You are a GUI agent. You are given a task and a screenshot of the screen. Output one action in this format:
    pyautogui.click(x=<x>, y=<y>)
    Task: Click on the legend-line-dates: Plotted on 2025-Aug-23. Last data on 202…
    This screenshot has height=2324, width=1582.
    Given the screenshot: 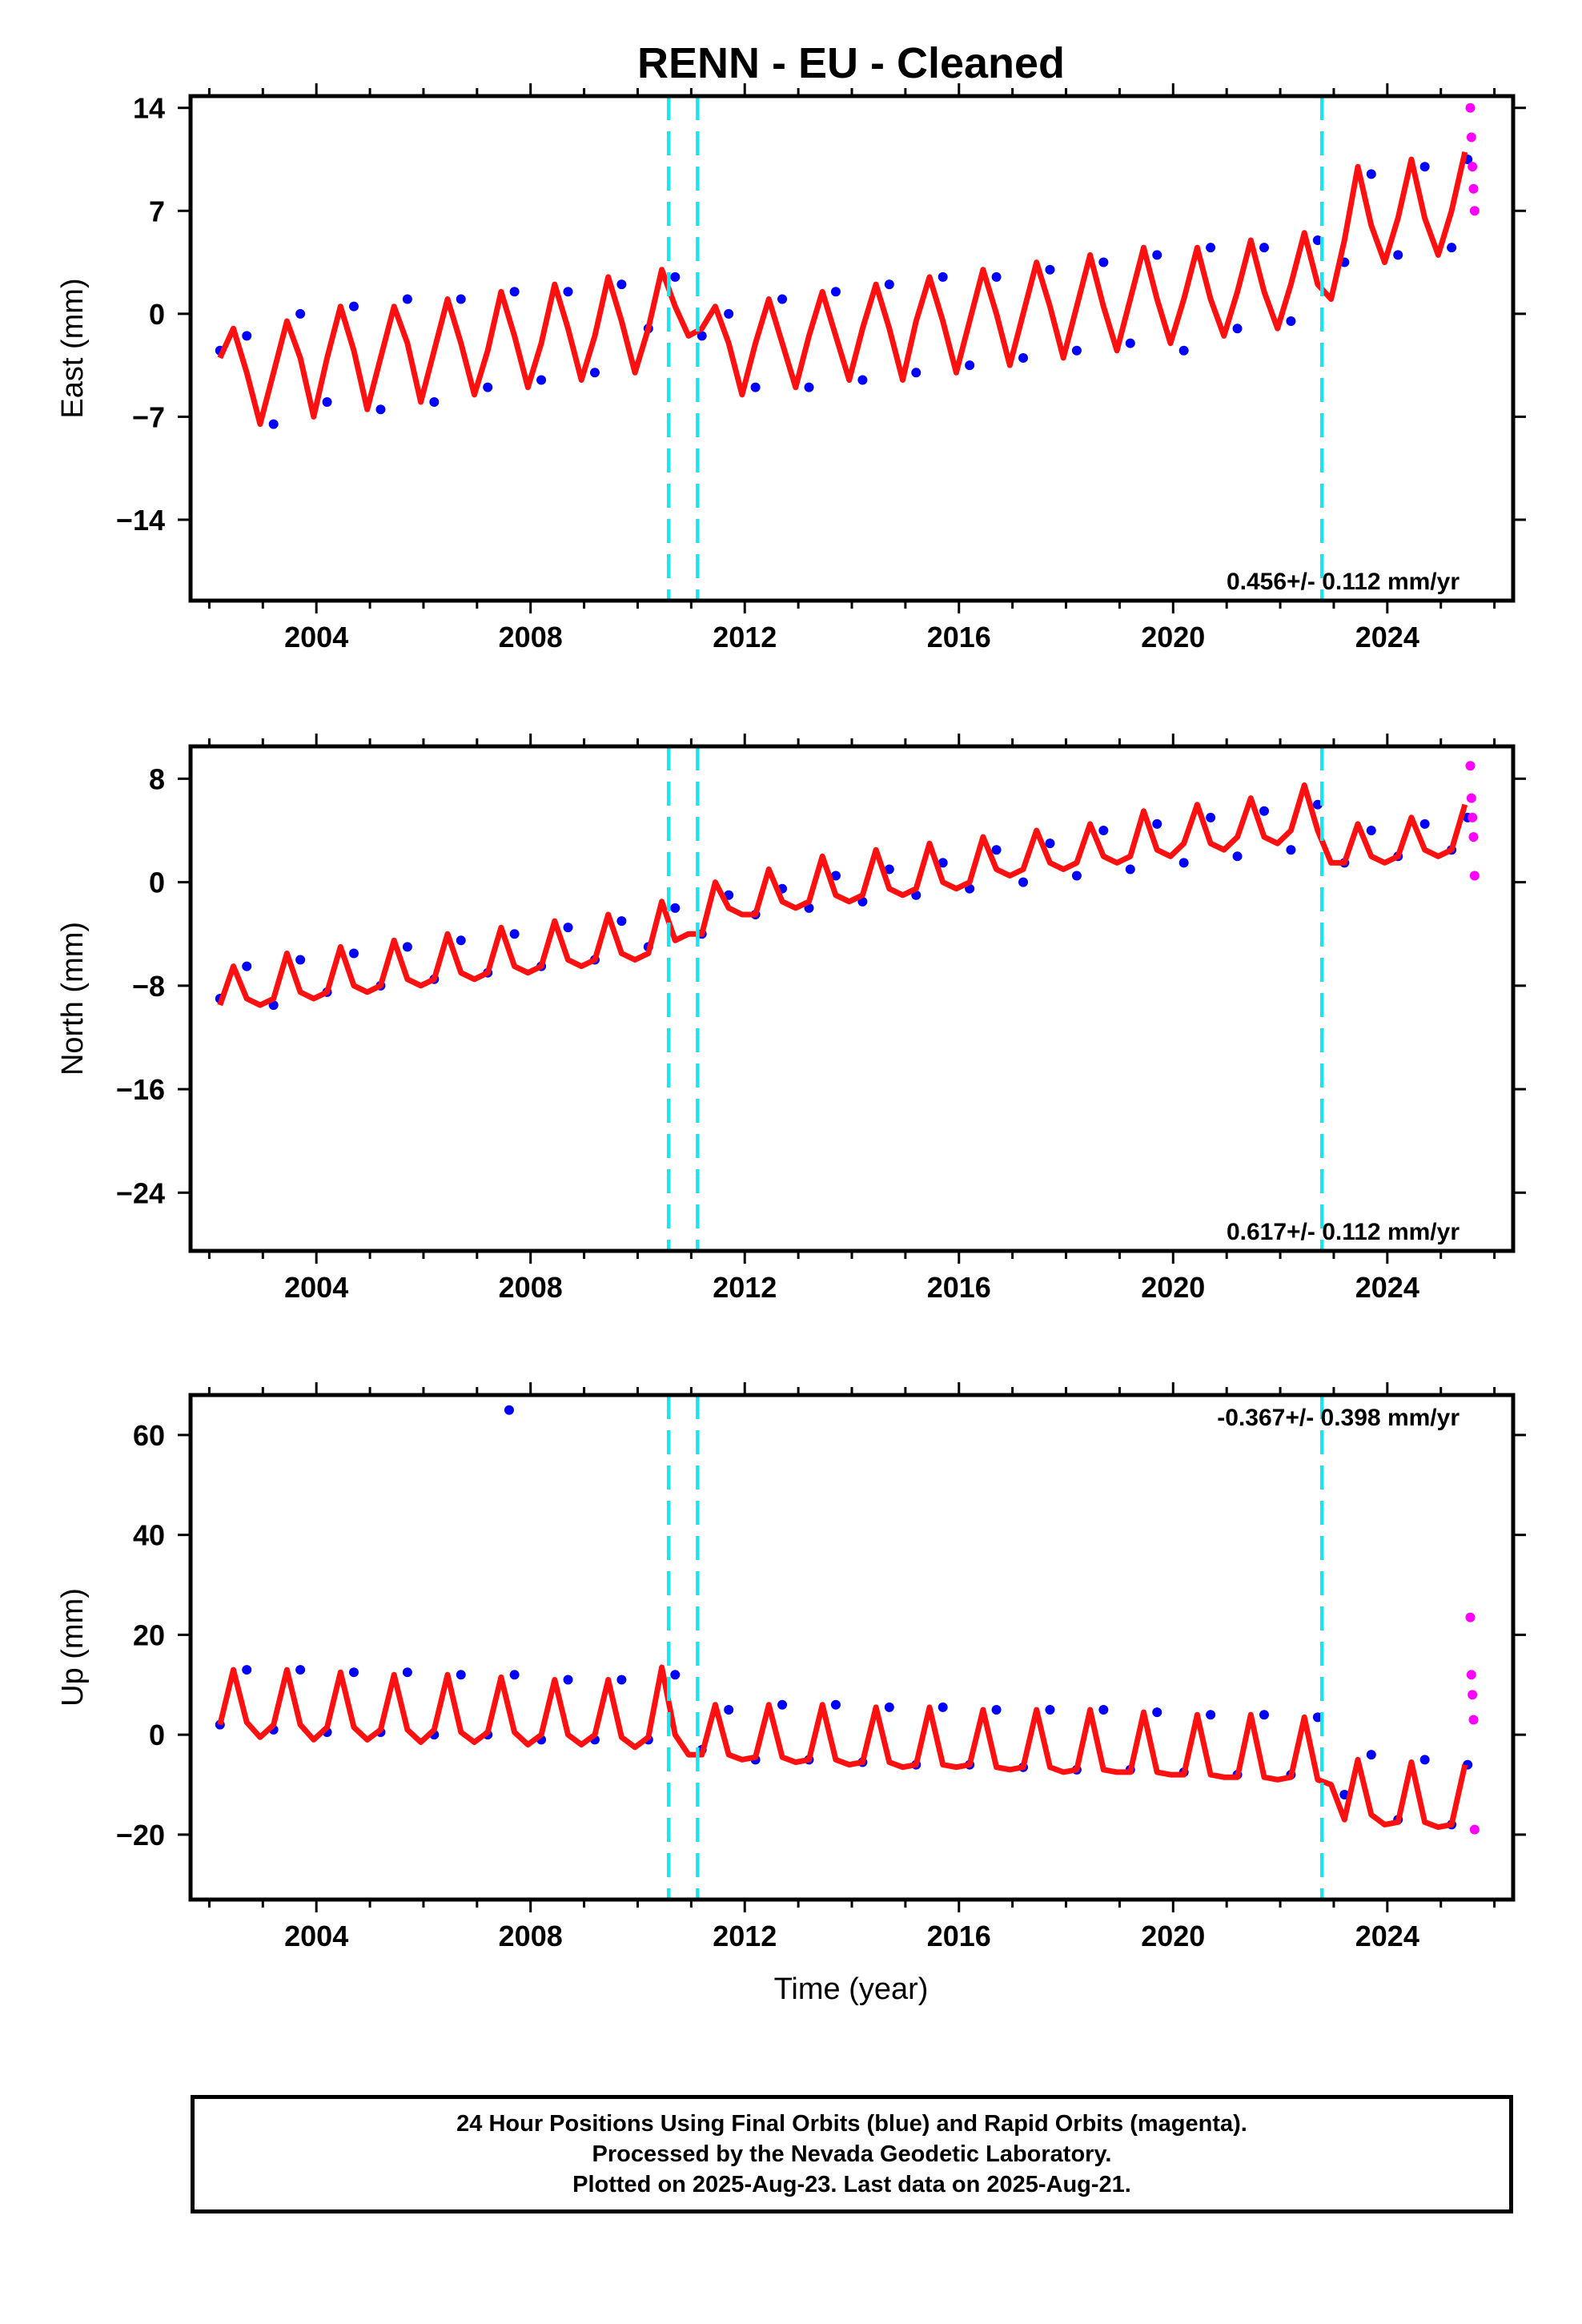 What is the action you would take?
    pyautogui.click(x=851, y=2184)
    